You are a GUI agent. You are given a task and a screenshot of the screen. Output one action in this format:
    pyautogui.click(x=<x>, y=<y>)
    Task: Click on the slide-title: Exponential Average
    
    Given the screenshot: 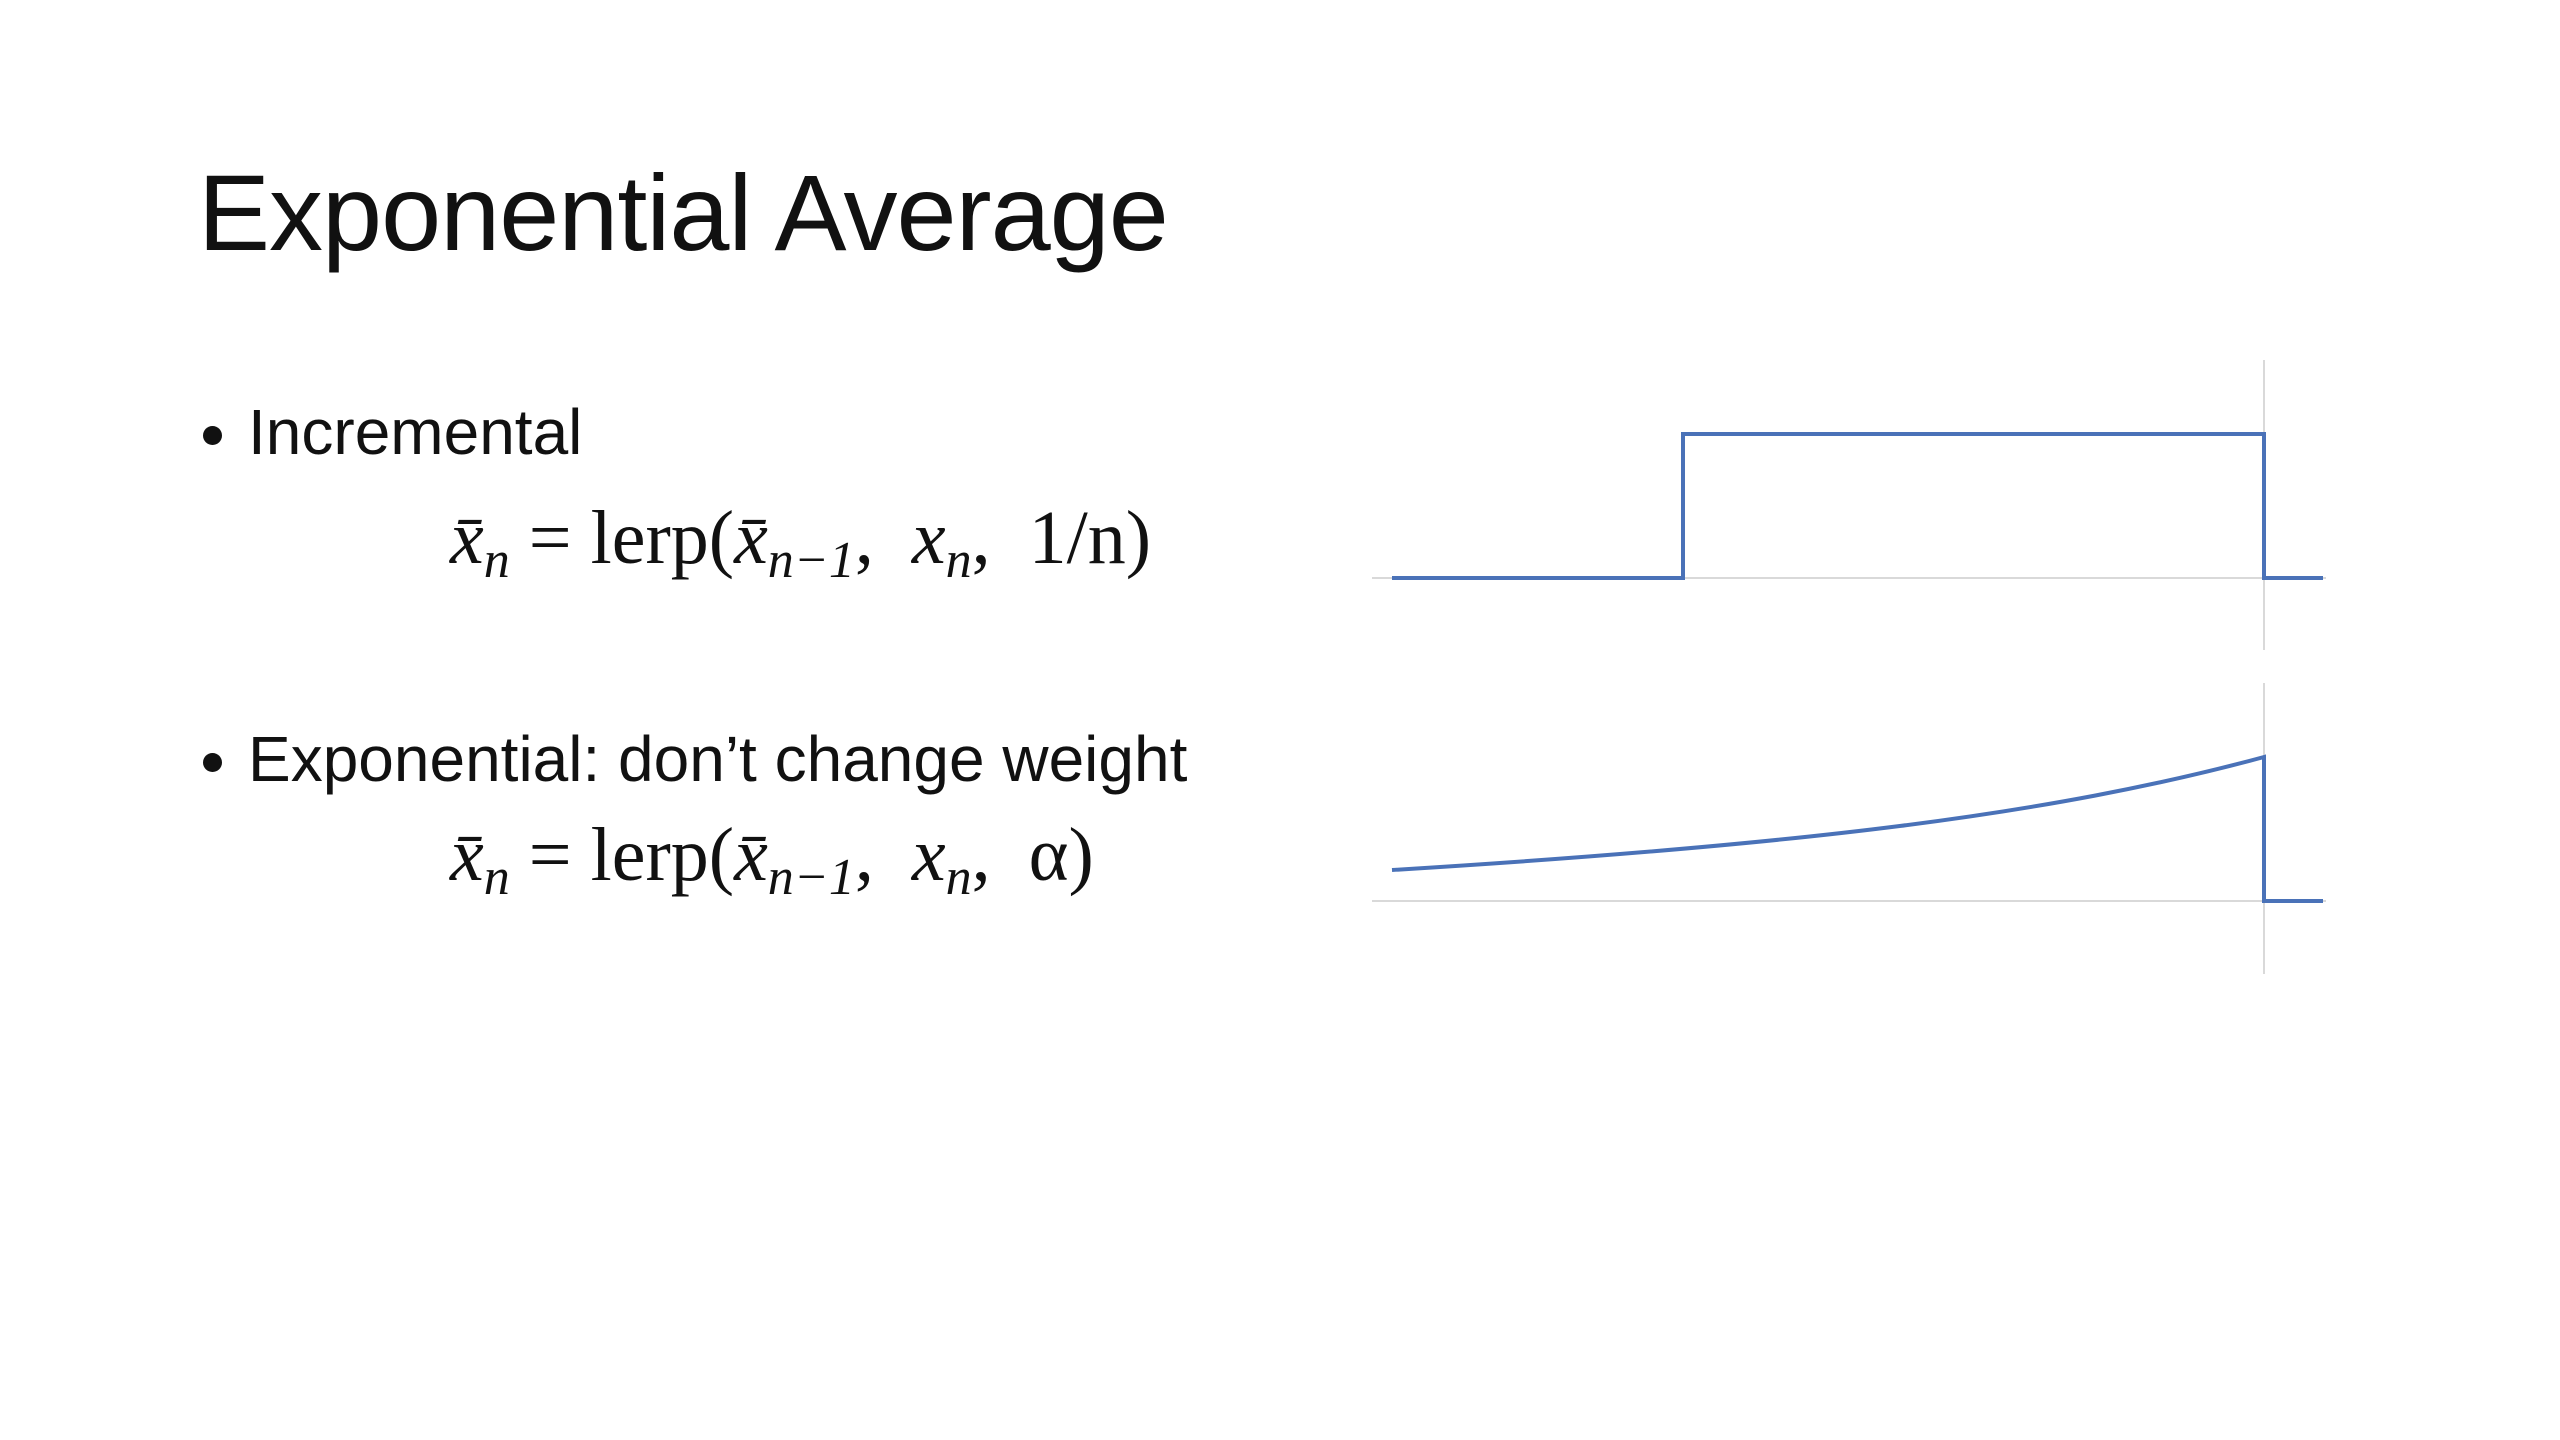 What is the action you would take?
    pyautogui.click(x=683, y=212)
    